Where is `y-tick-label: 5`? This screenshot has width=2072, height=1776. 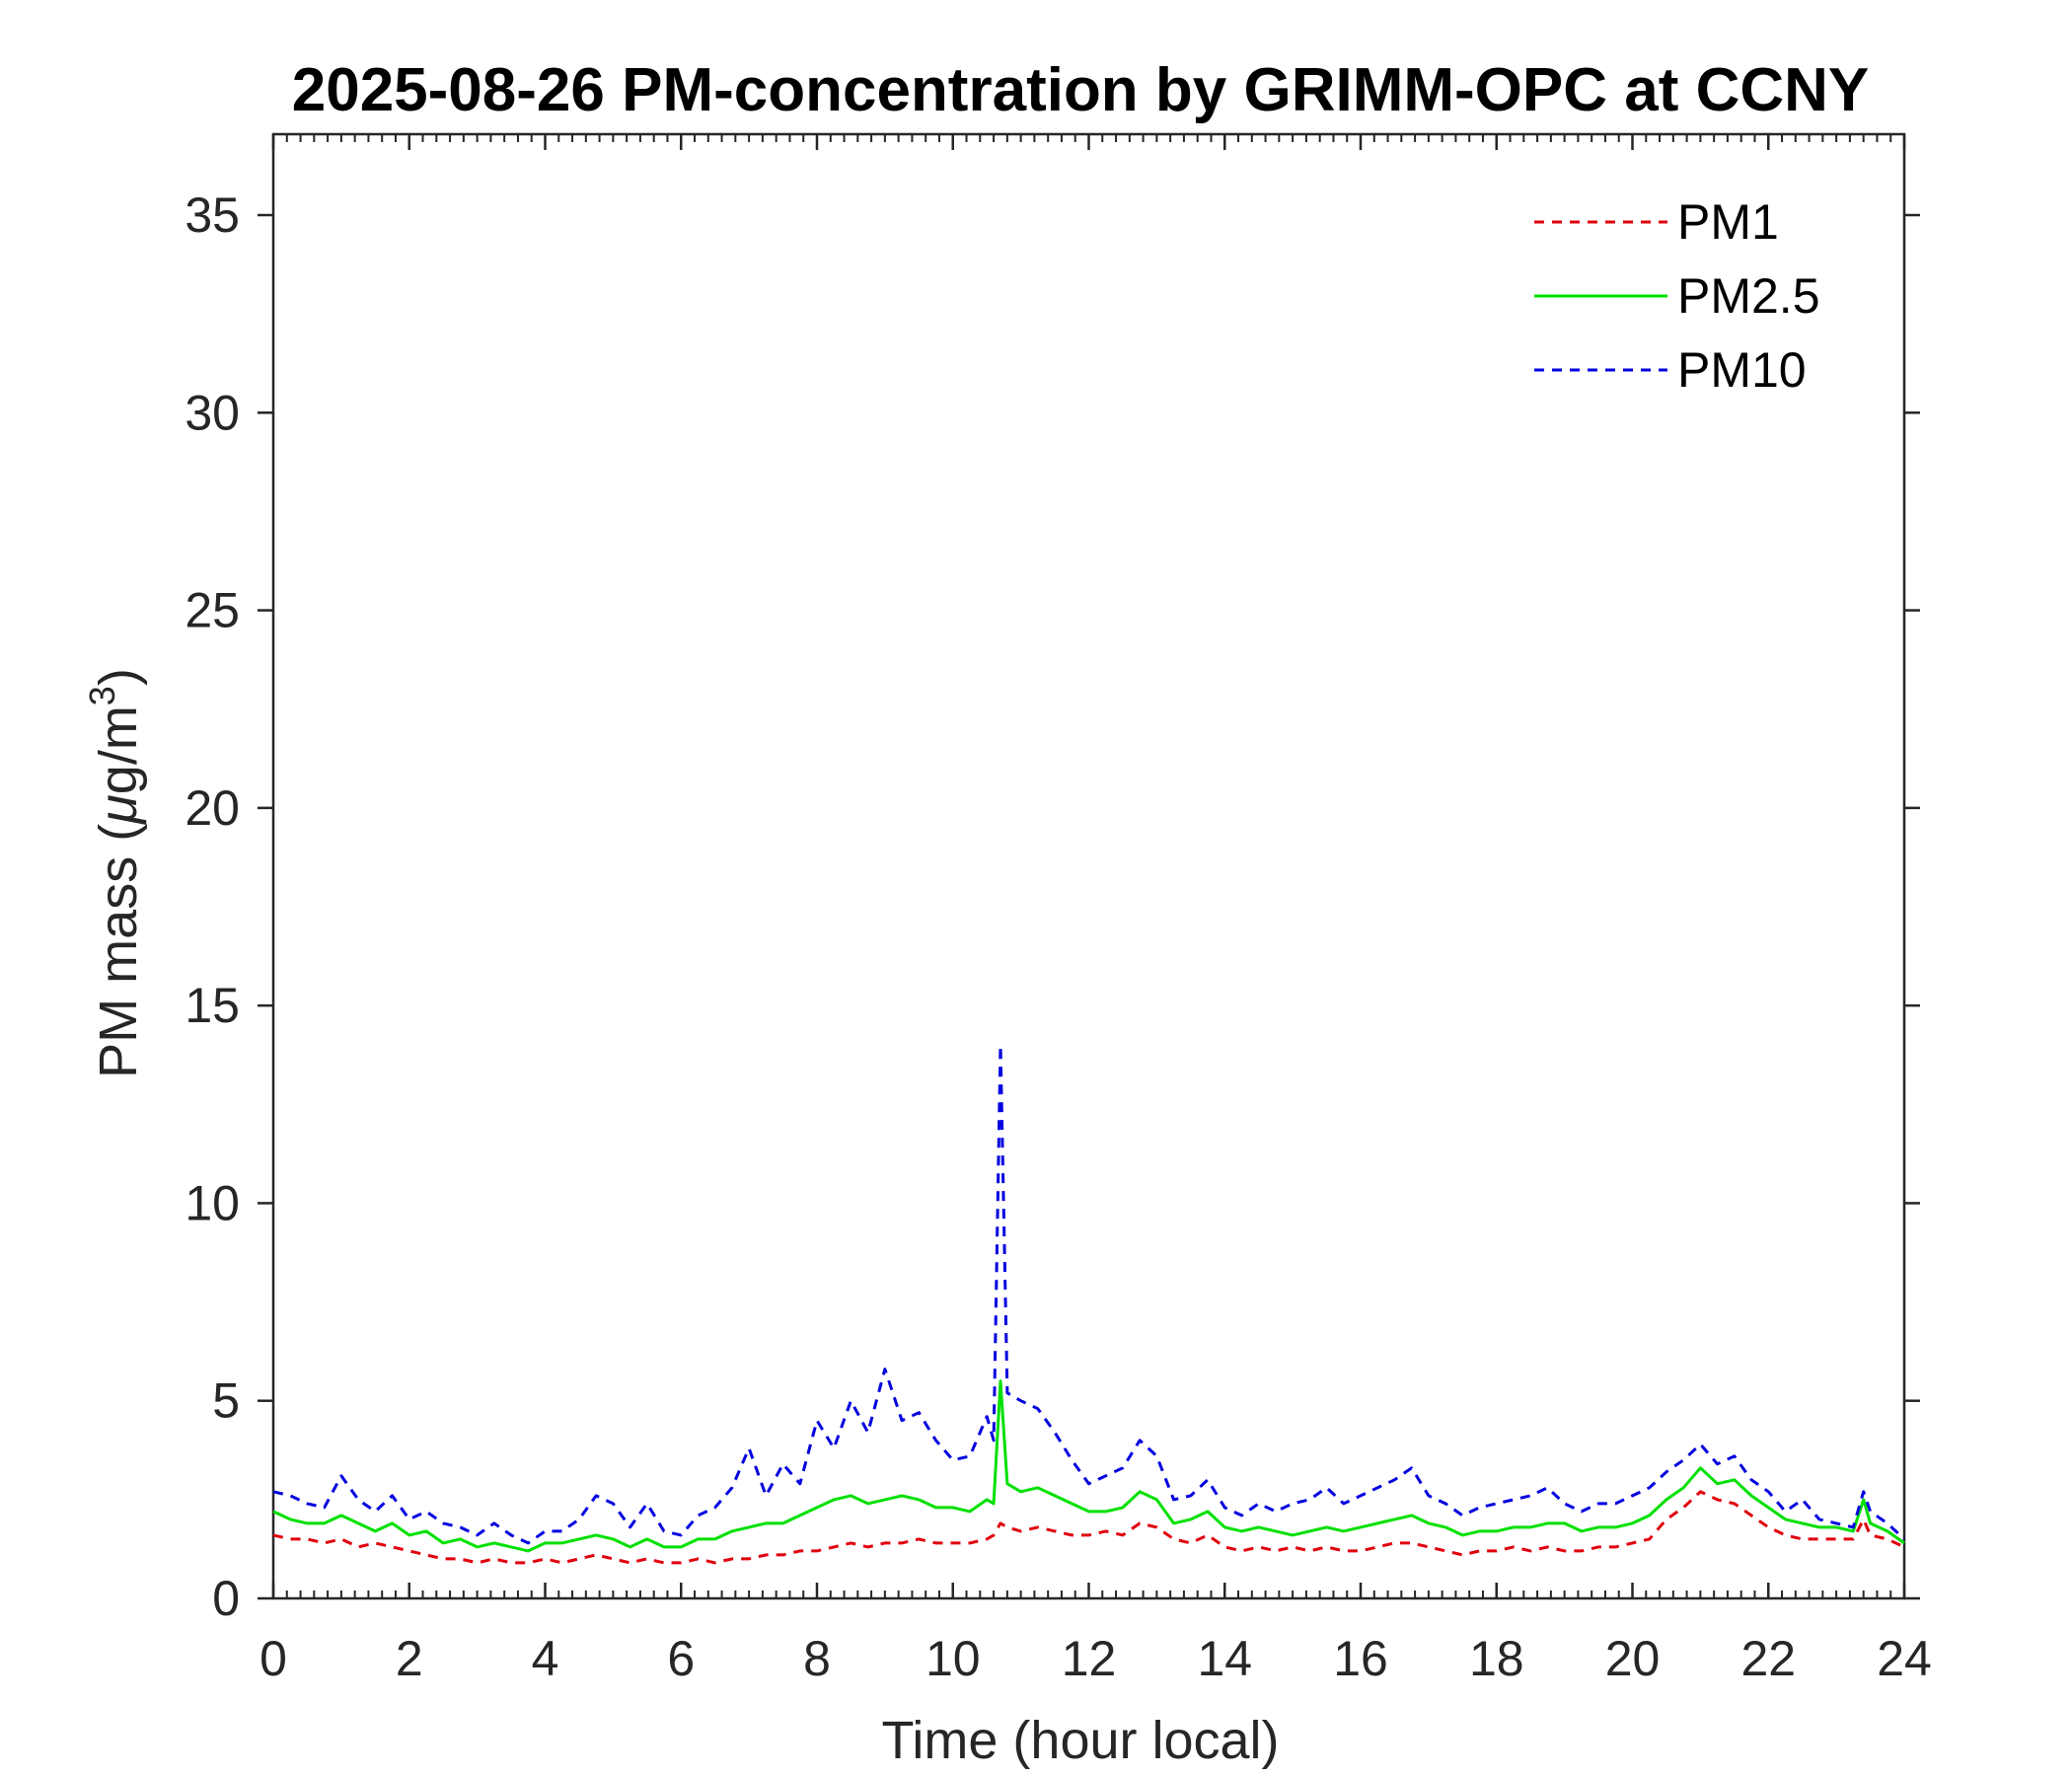
y-tick-label: 5 is located at coordinates (226, 1401).